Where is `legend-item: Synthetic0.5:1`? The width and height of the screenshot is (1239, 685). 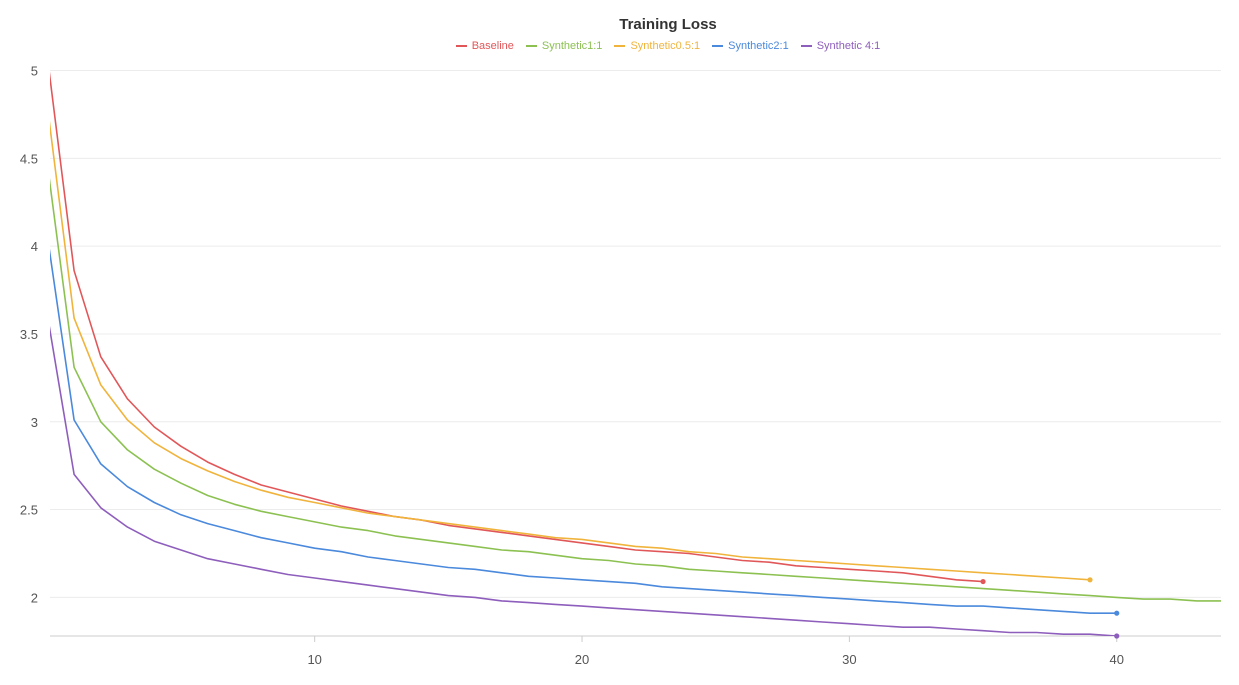
legend-item: Synthetic0.5:1 is located at coordinates (657, 46).